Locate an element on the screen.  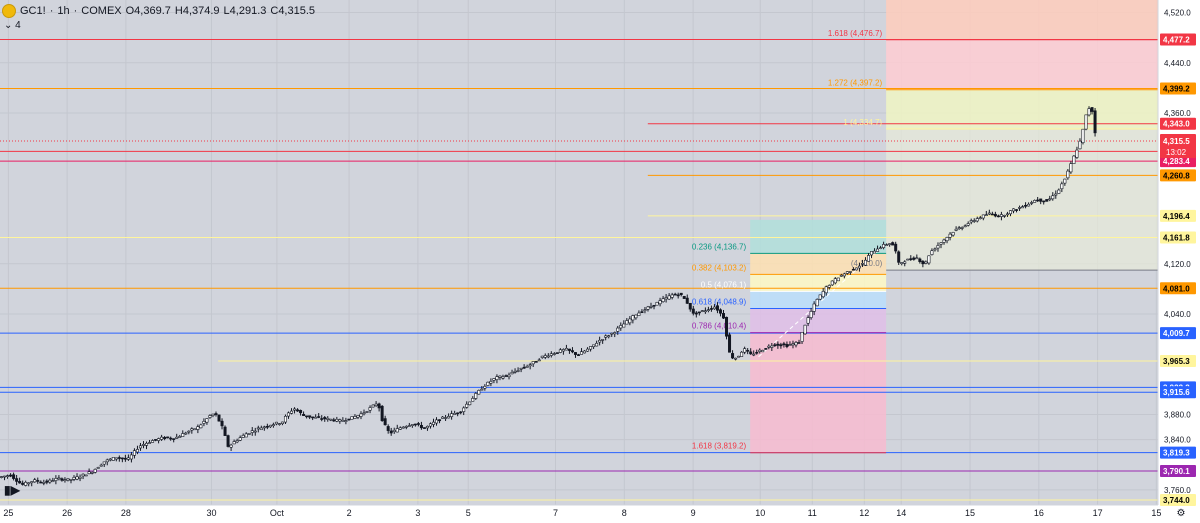
symbol-name: GC1! is located at coordinates (33, 11).